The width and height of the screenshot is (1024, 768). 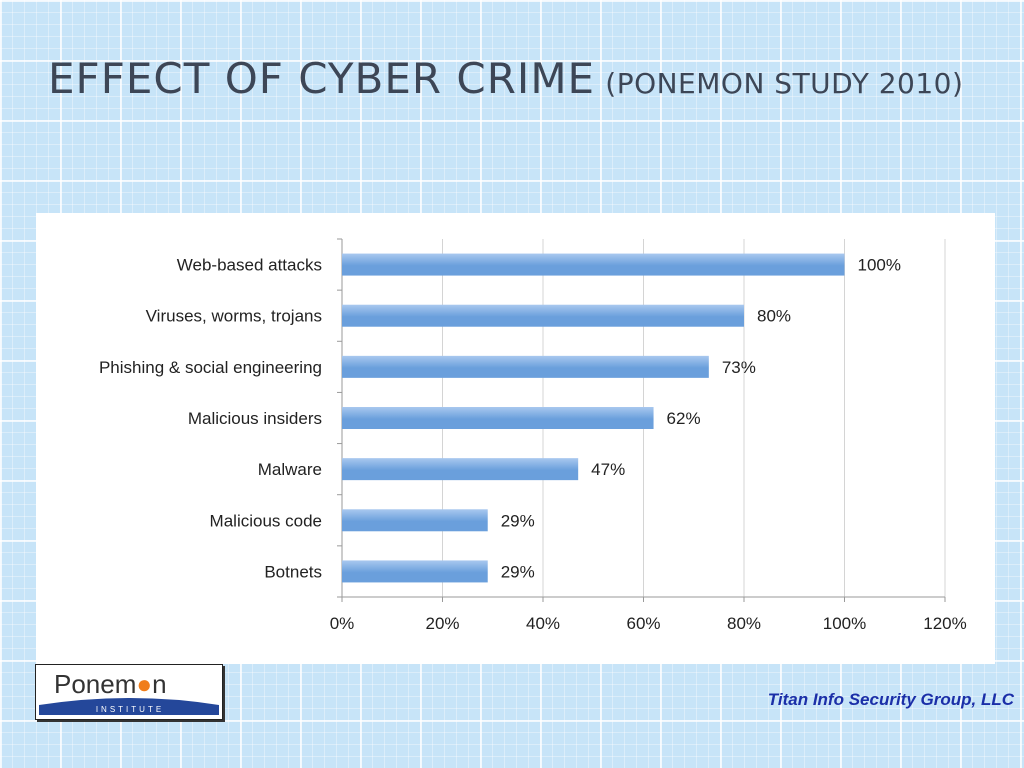 What do you see at coordinates (944, 623) in the screenshot?
I see `x-tick-label: 120%` at bounding box center [944, 623].